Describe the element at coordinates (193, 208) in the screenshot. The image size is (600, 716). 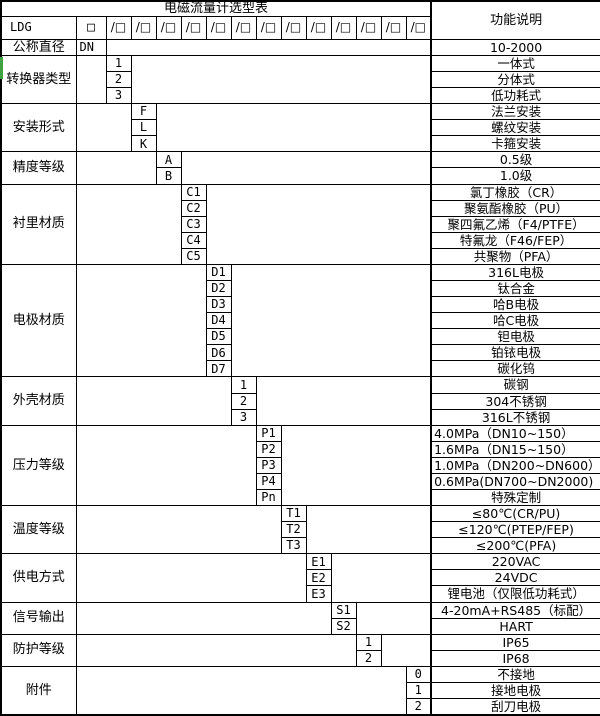
I see `code-cell: C2` at that location.